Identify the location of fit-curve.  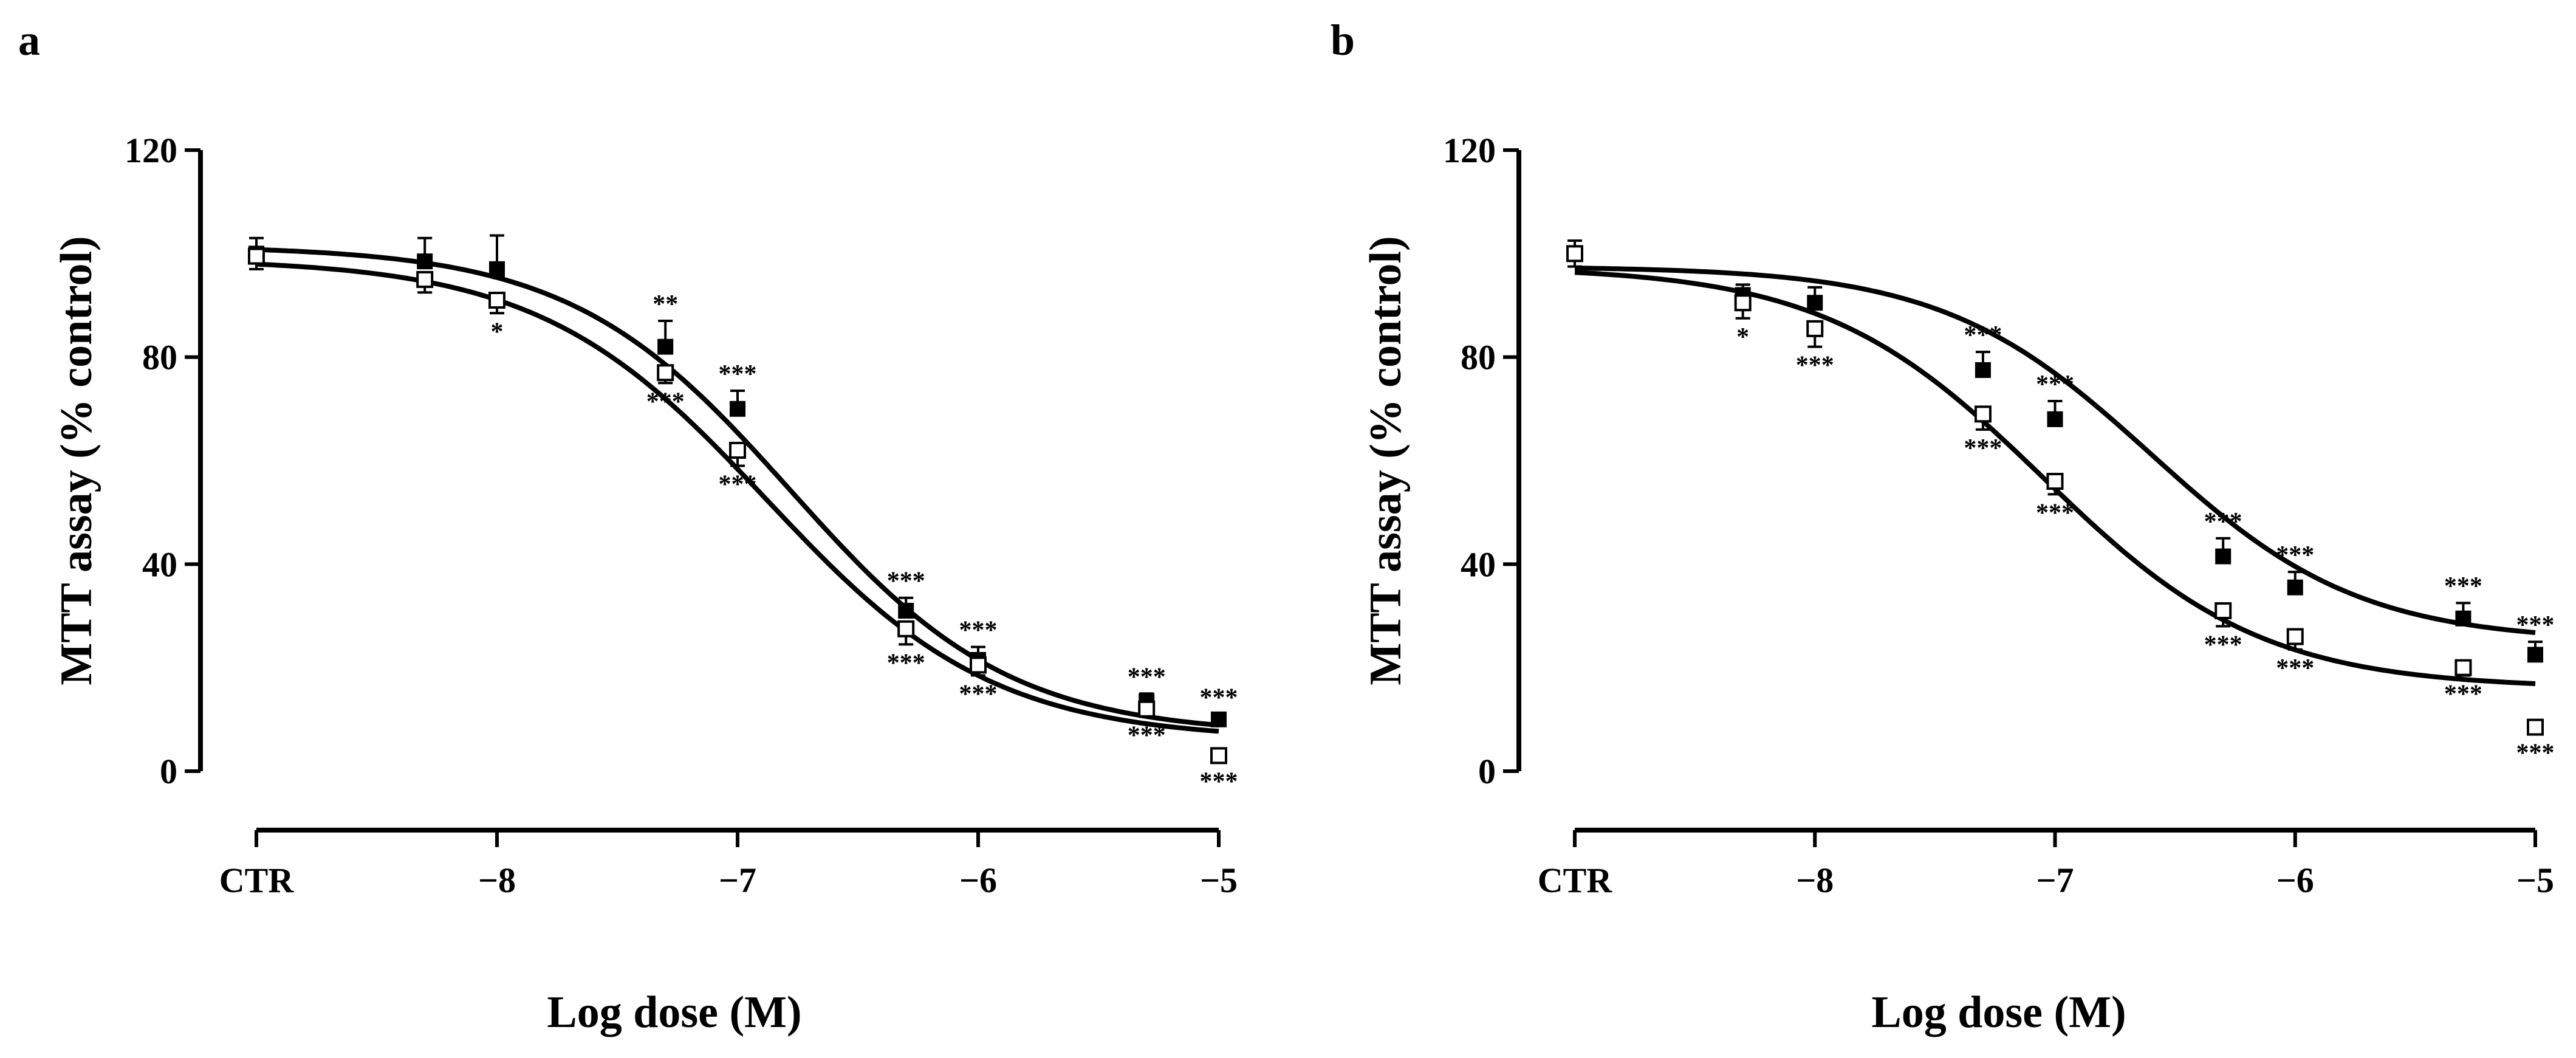
(2055, 450).